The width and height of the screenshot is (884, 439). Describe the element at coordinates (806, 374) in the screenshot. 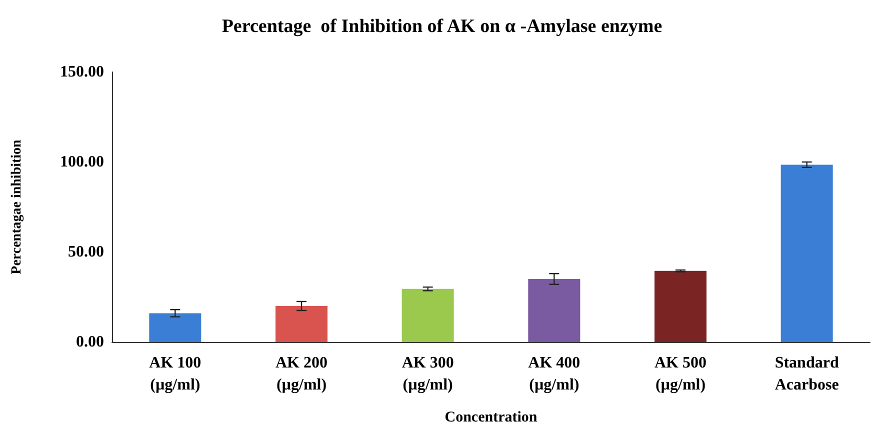

I see `x-tick-label: Standard Acarbose` at that location.